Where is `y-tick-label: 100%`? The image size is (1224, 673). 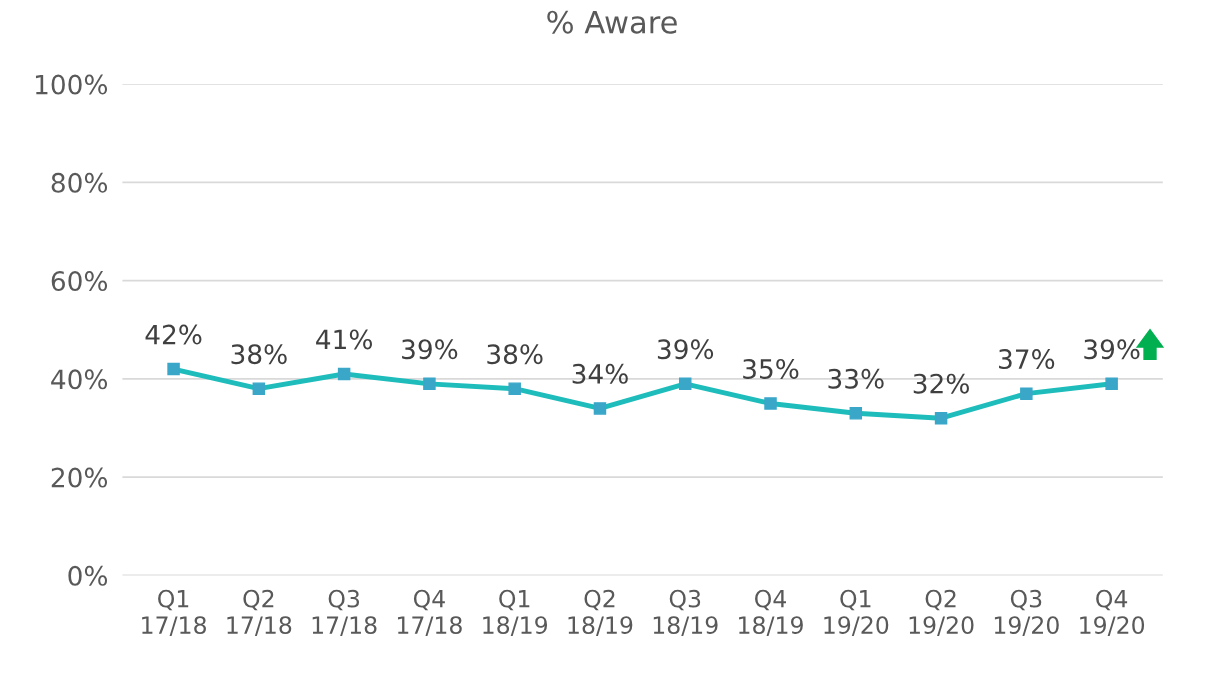 y-tick-label: 100% is located at coordinates (71, 84).